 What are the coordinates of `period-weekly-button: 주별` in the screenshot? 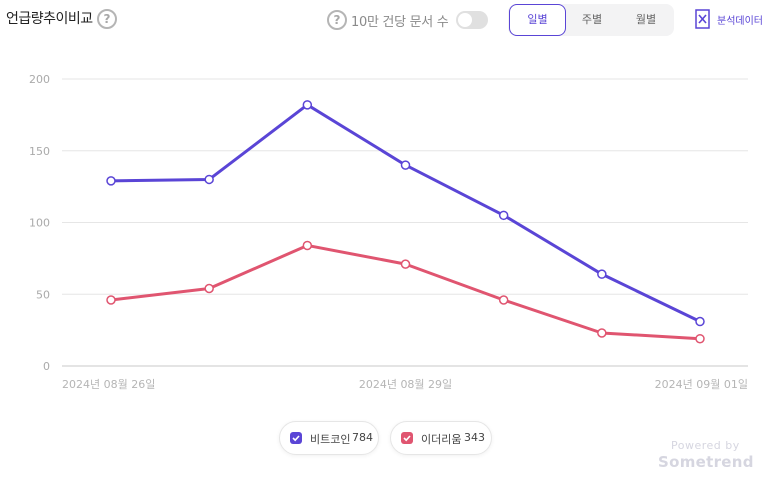 It's located at (592, 19).